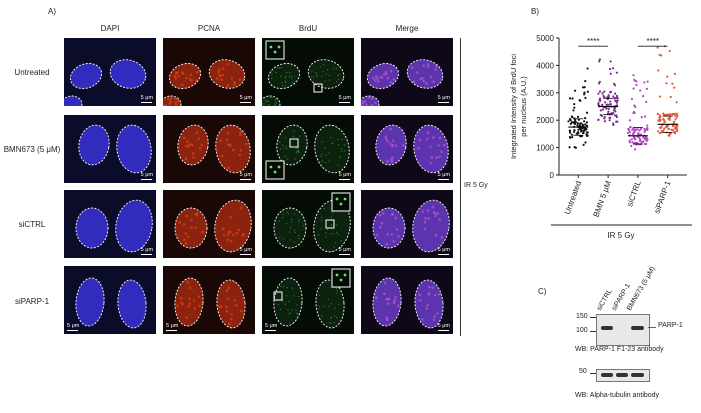  What do you see at coordinates (542, 291) in the screenshot?
I see `panel-c-label: C)` at bounding box center [542, 291].